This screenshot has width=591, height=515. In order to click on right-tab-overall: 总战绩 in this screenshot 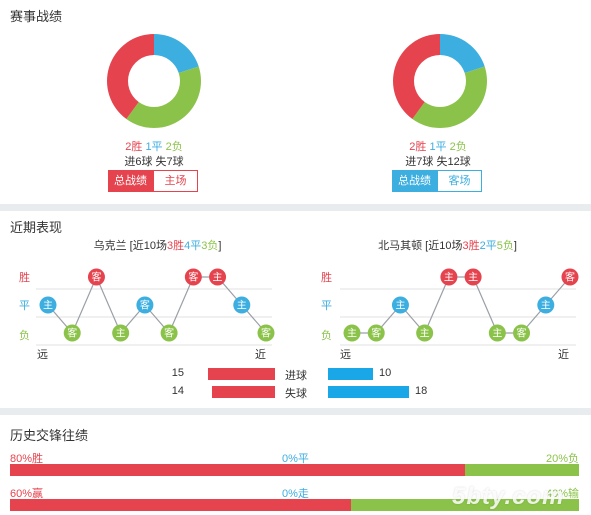, I will do `click(414, 181)`.